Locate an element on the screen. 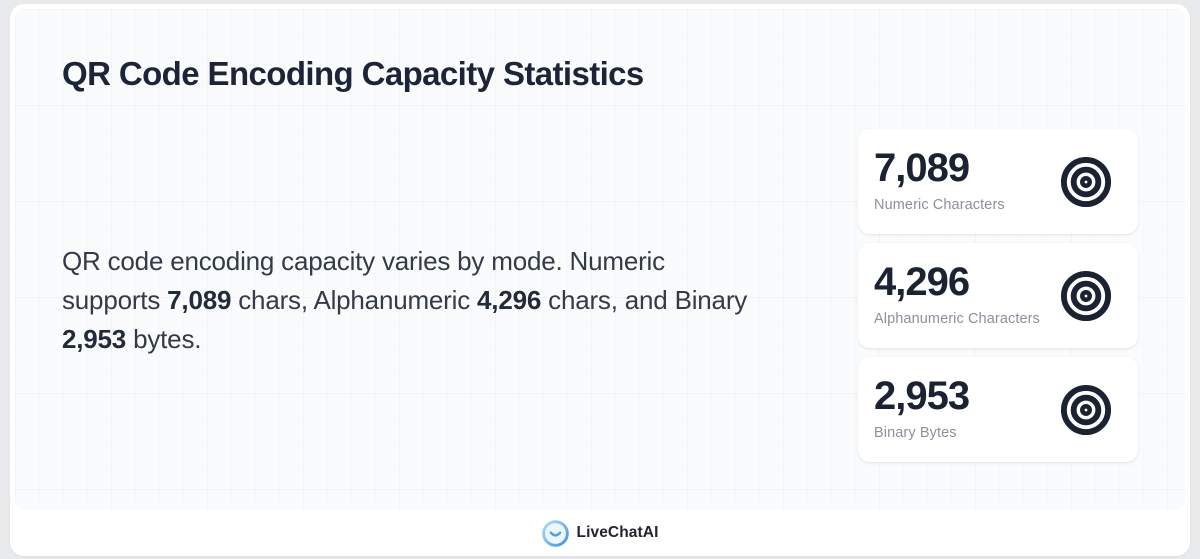  stat-card-alphanumeric: 4,296 Alphanumeric Characters is located at coordinates (998, 295).